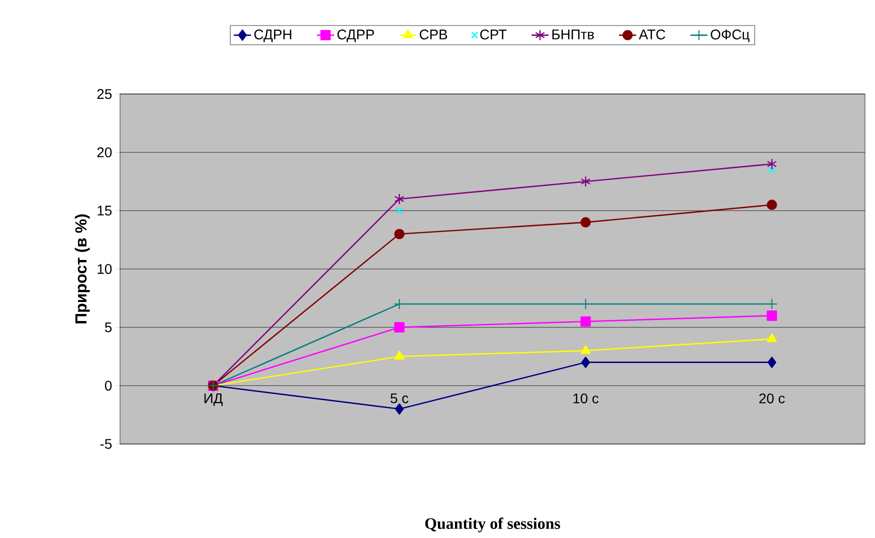 The image size is (875, 538). Describe the element at coordinates (434, 35) in the screenshot. I see `legend-label: СРВ` at that location.